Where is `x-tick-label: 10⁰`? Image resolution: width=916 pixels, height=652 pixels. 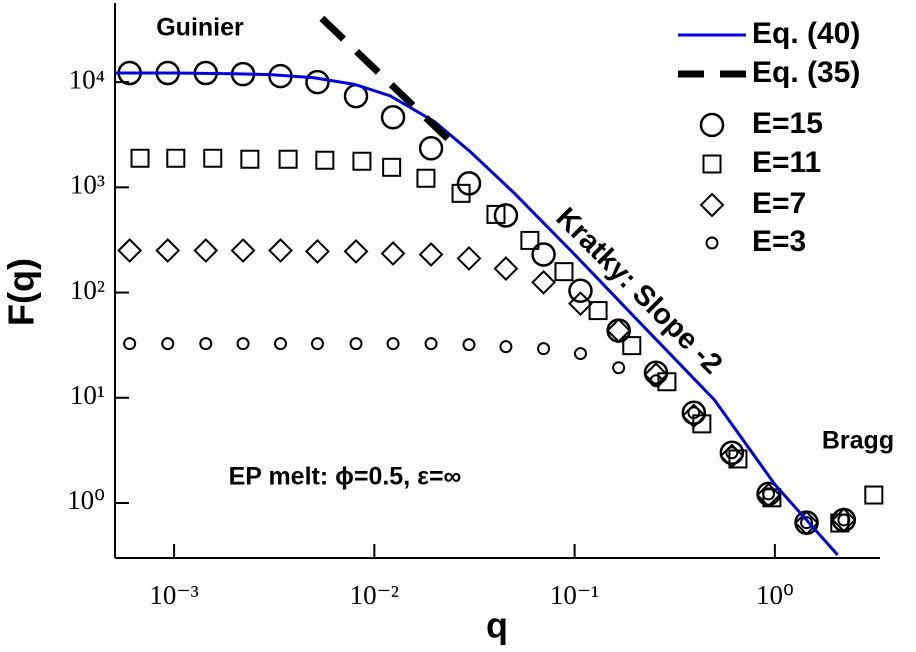
x-tick-label: 10⁰ is located at coordinates (775, 595).